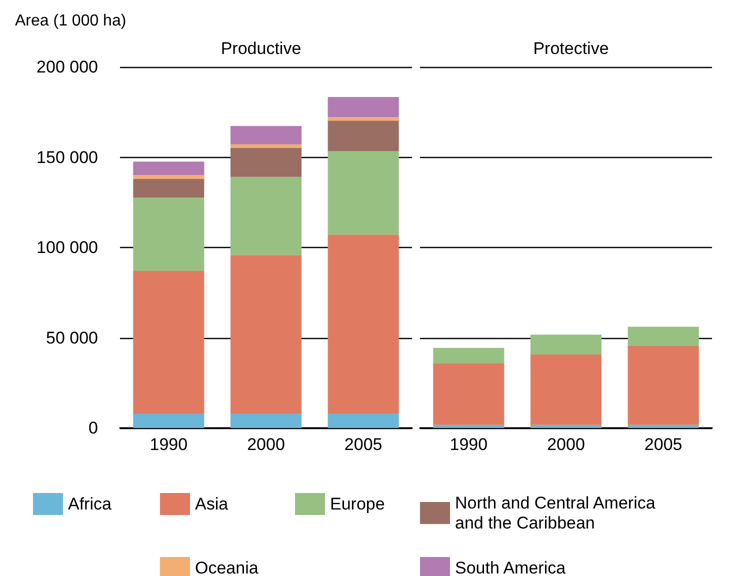  Describe the element at coordinates (67, 157) in the screenshot. I see `y-tick-label: 150 000` at that location.